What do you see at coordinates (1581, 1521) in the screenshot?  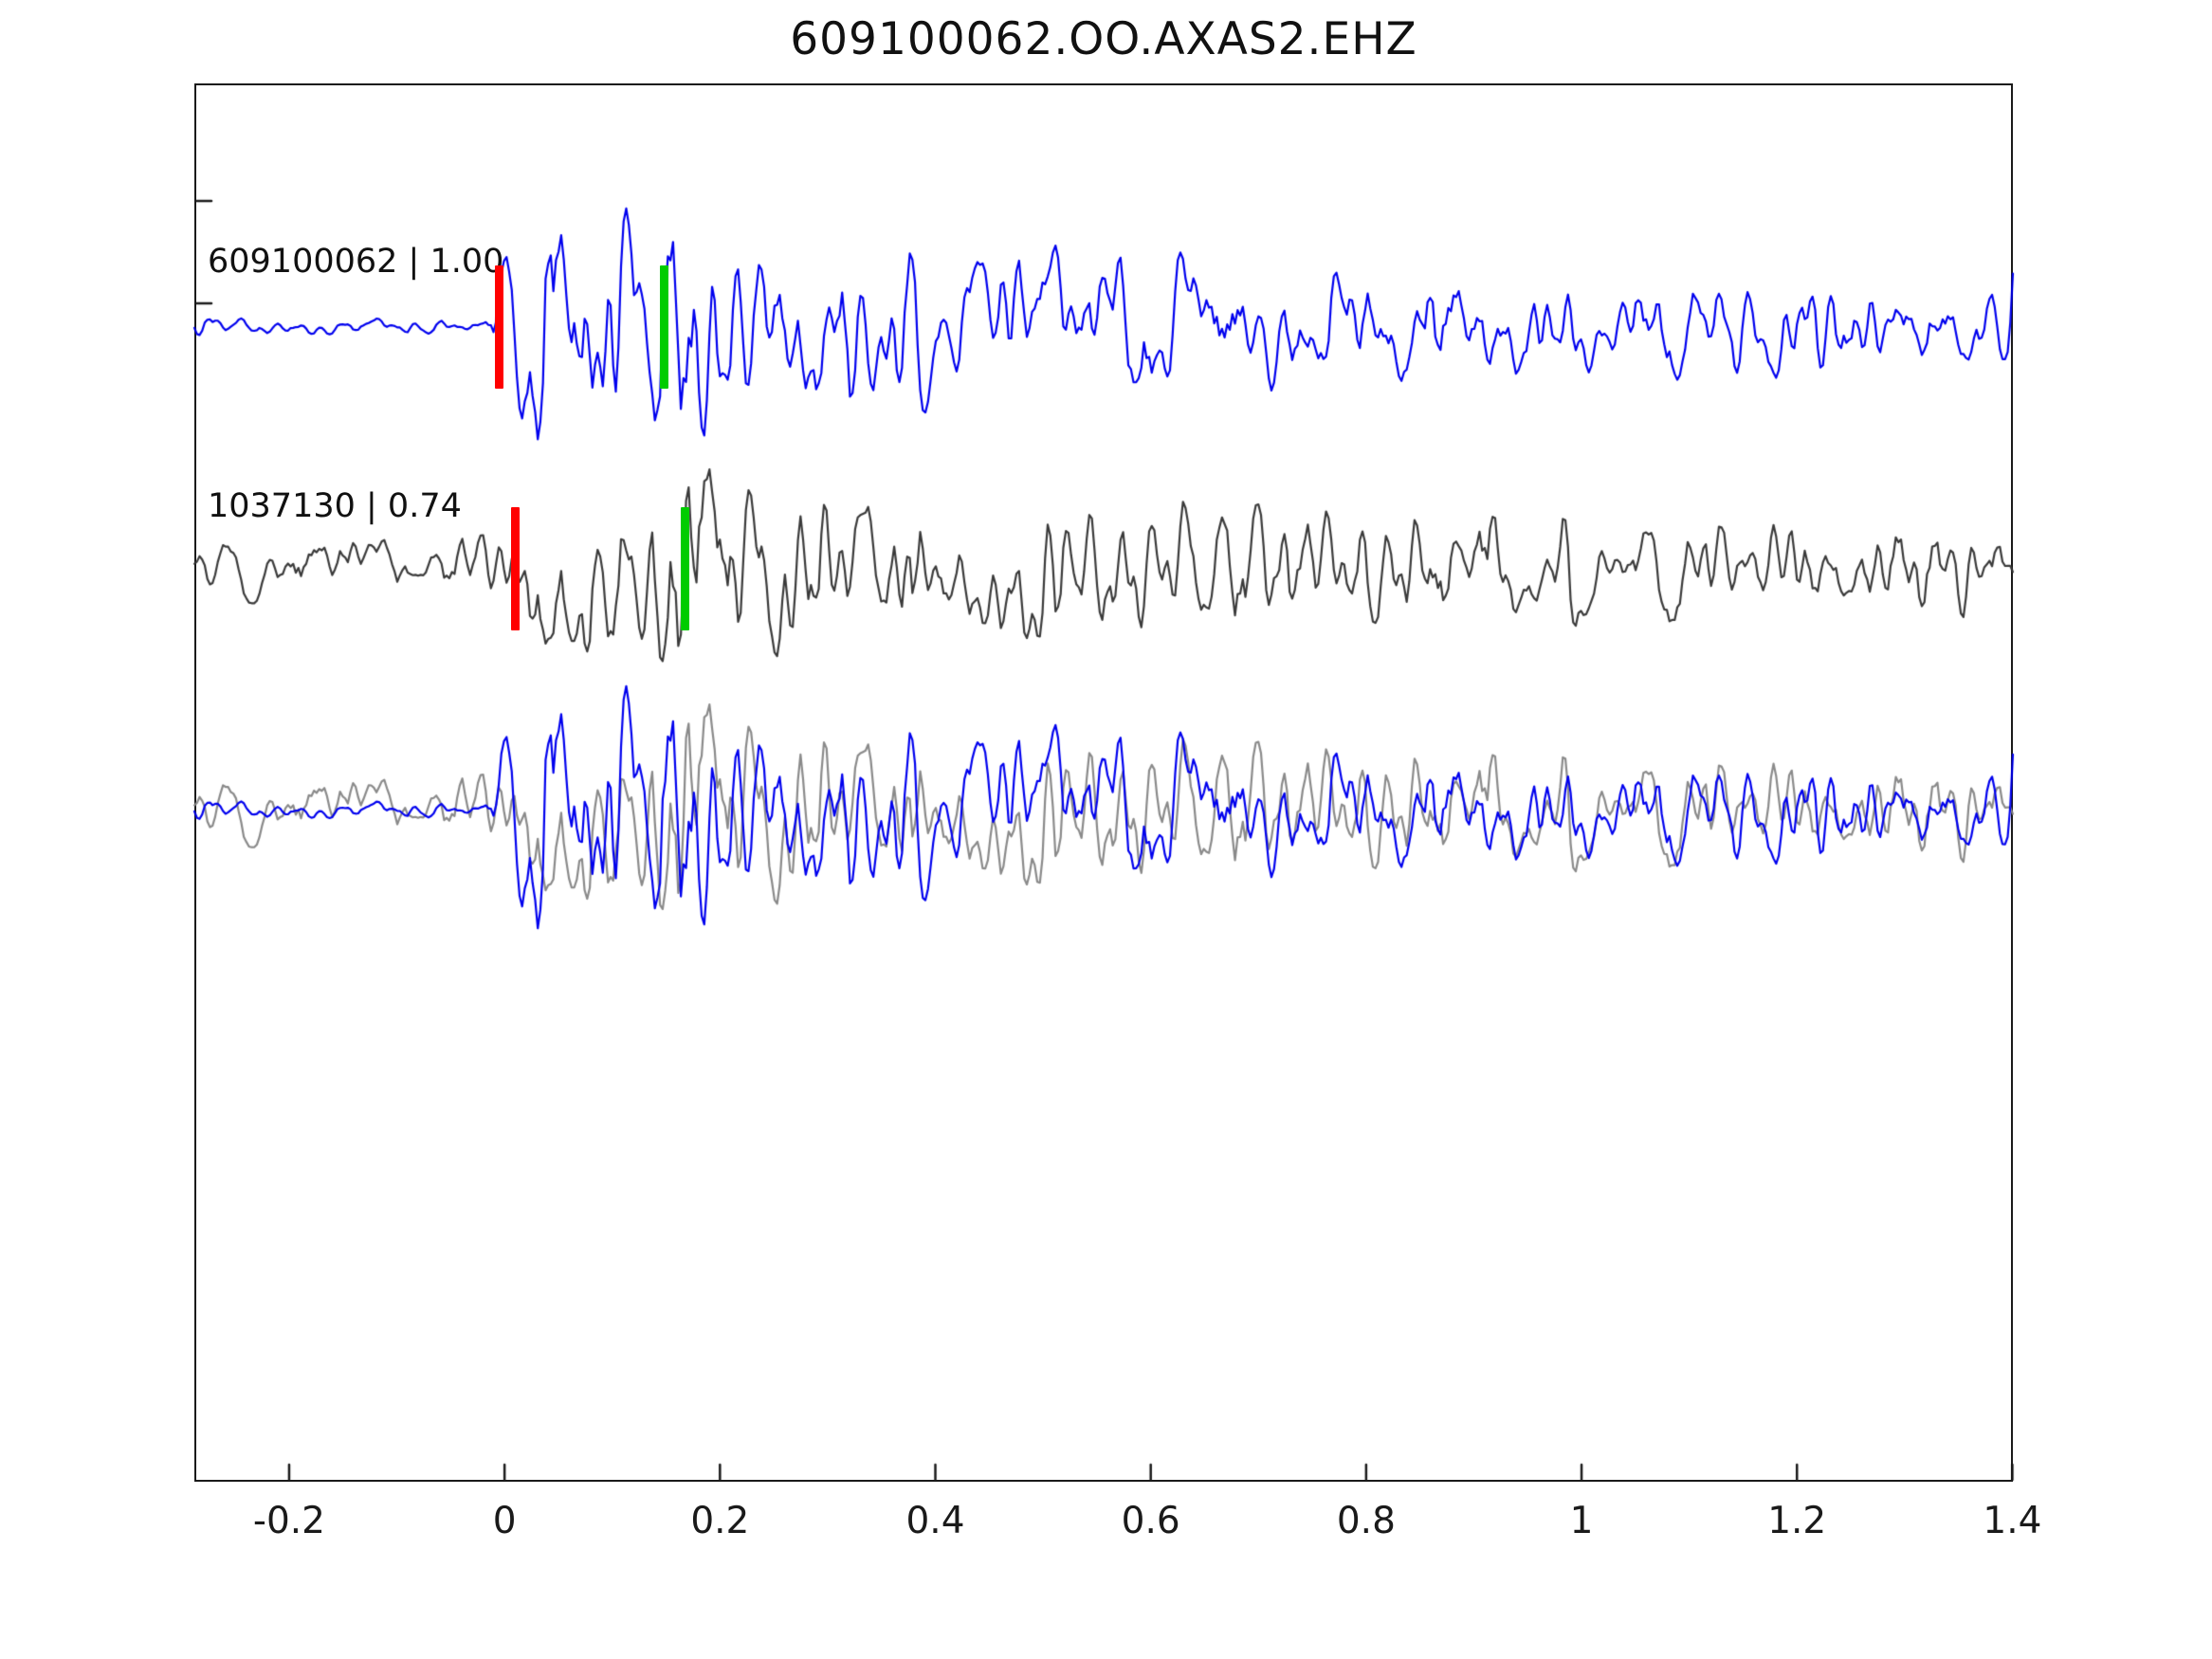 I see `x-tick-label: 1` at bounding box center [1581, 1521].